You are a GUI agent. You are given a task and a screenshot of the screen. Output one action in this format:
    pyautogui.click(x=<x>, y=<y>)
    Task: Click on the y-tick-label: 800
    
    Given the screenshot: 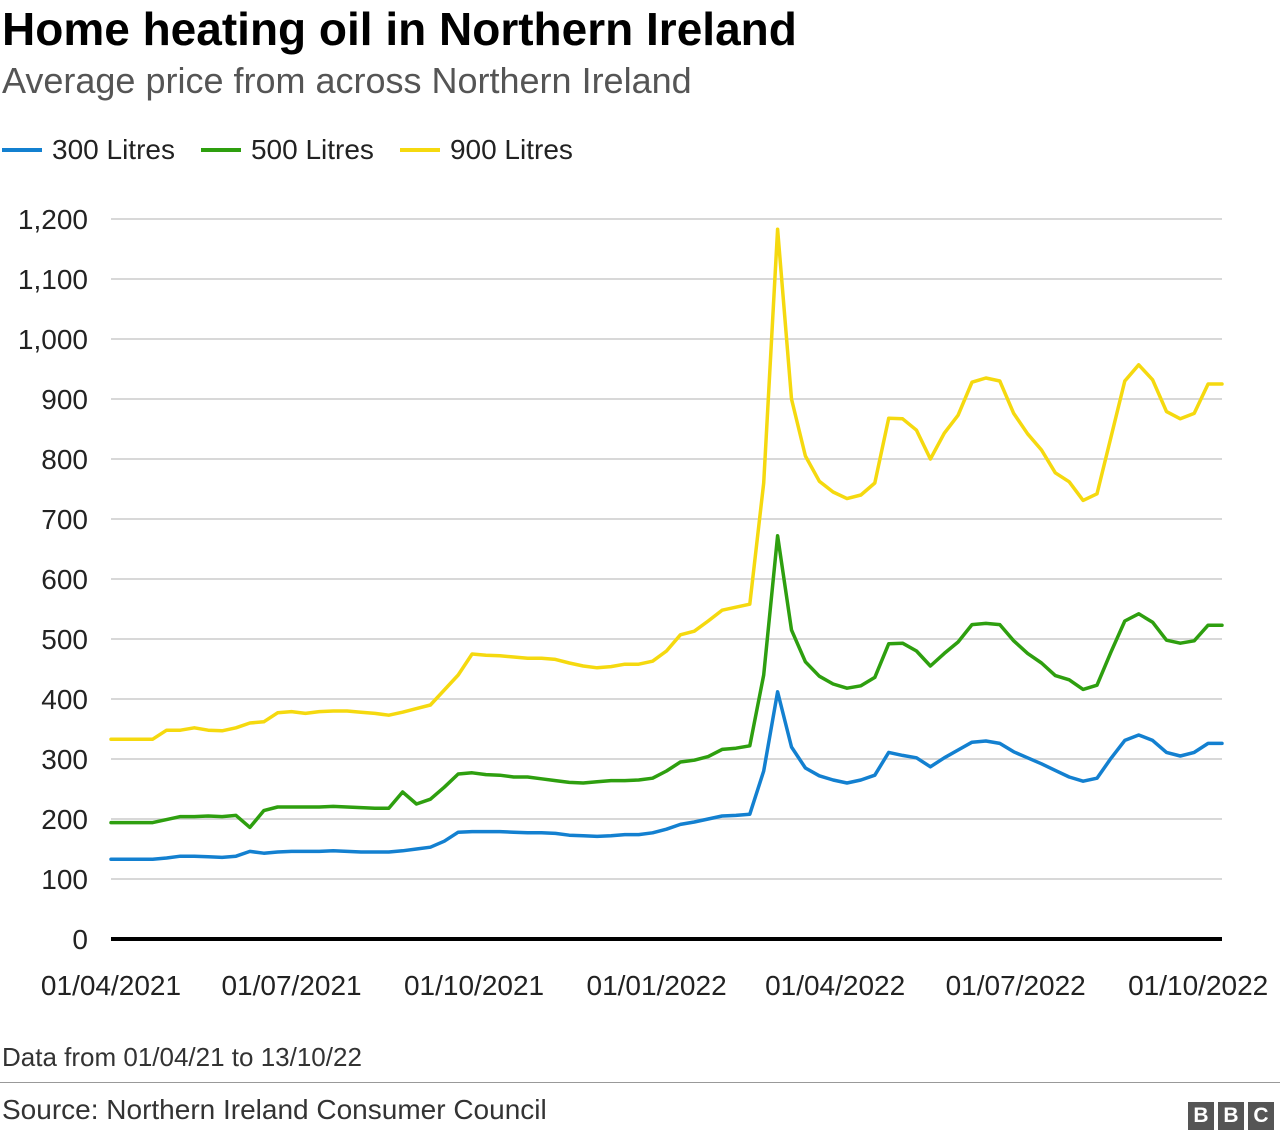 What is the action you would take?
    pyautogui.click(x=64, y=459)
    